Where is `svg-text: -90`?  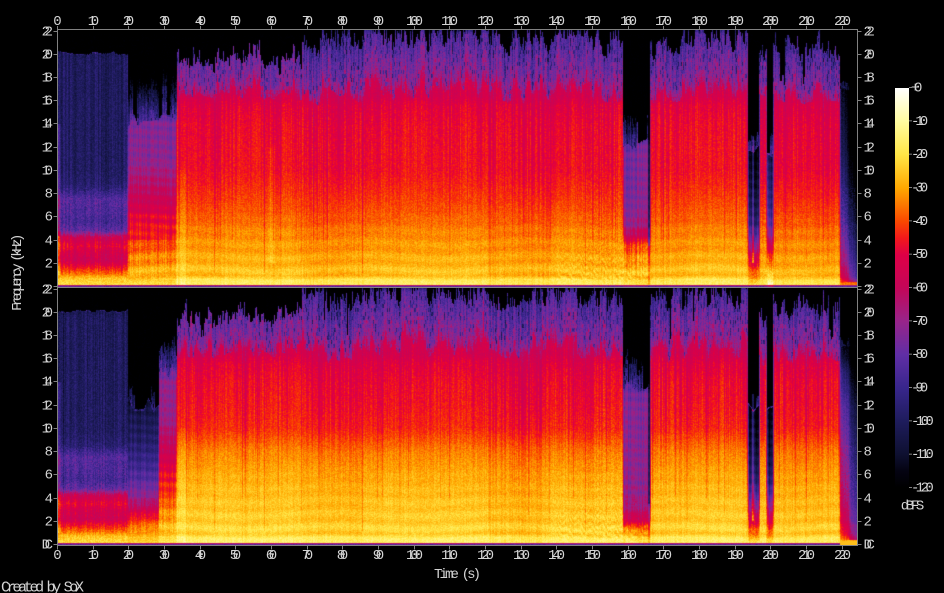
svg-text: -90 is located at coordinates (919, 389).